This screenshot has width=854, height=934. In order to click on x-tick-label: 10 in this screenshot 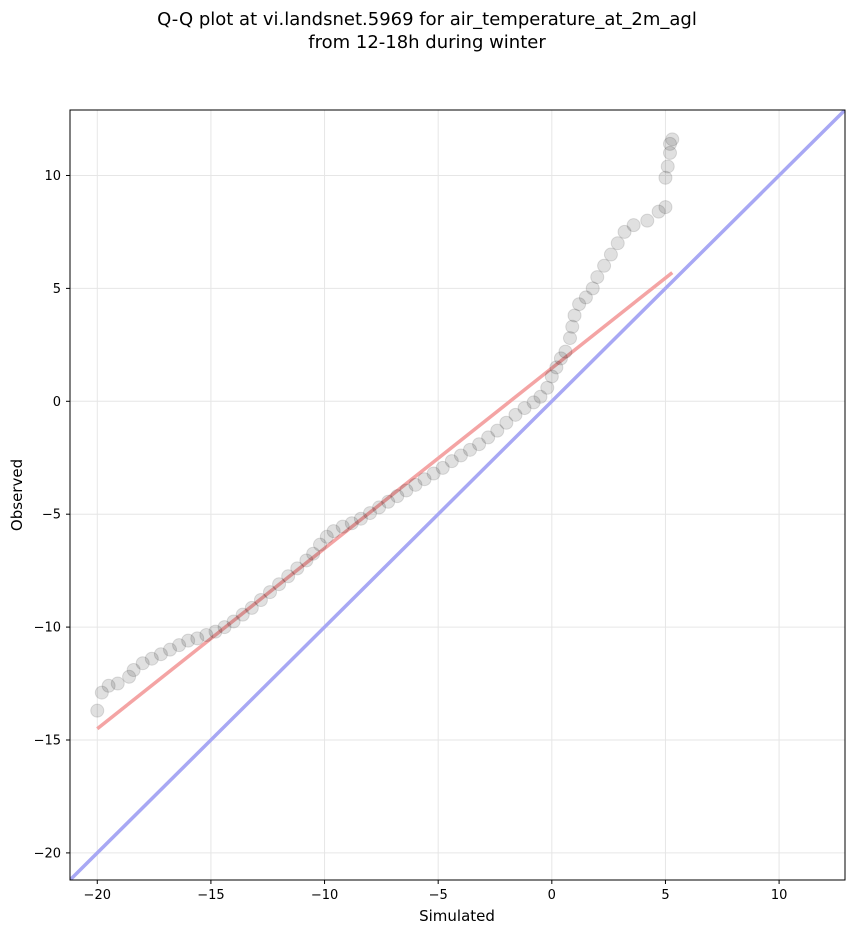, I will do `click(779, 895)`.